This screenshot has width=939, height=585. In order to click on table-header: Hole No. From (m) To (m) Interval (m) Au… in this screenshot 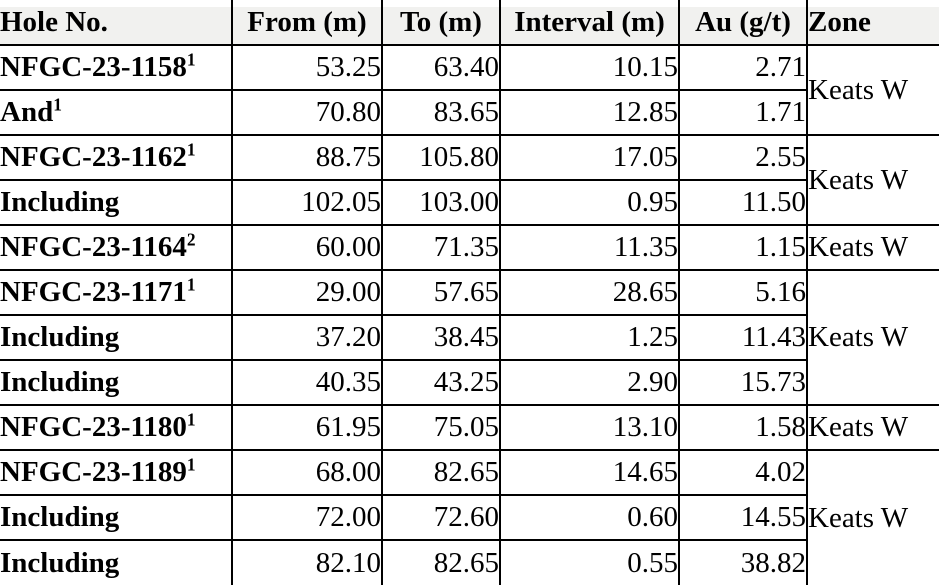, I will do `click(469, 23)`.